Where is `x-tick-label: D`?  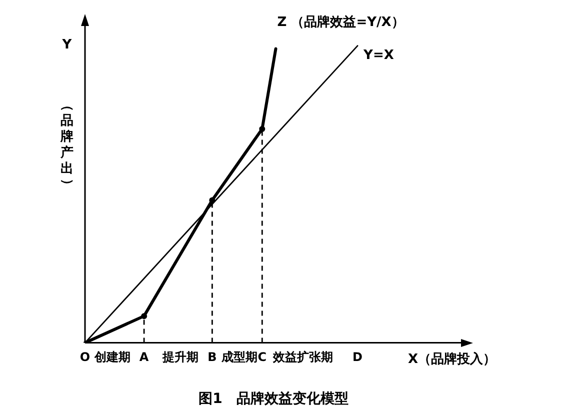
x-tick-label: D is located at coordinates (357, 357).